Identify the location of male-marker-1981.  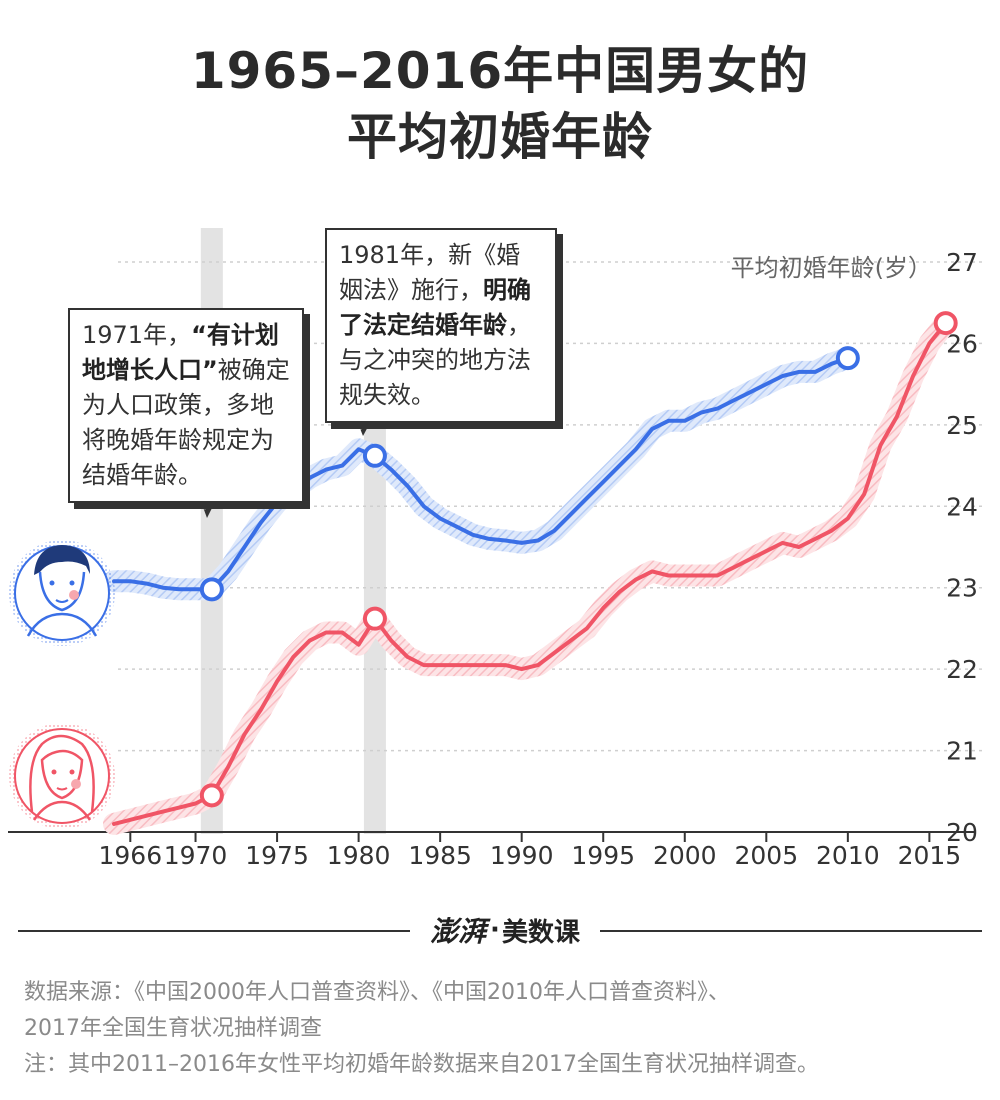
(374, 455).